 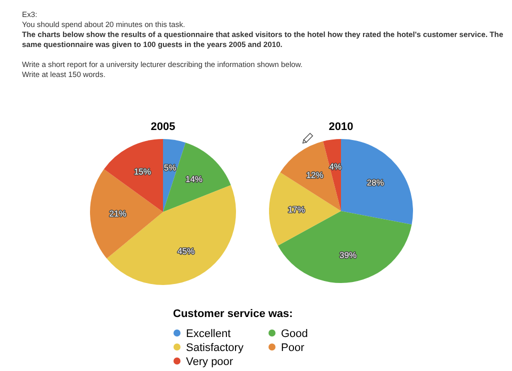 I want to click on legend-label: Good, so click(x=294, y=334).